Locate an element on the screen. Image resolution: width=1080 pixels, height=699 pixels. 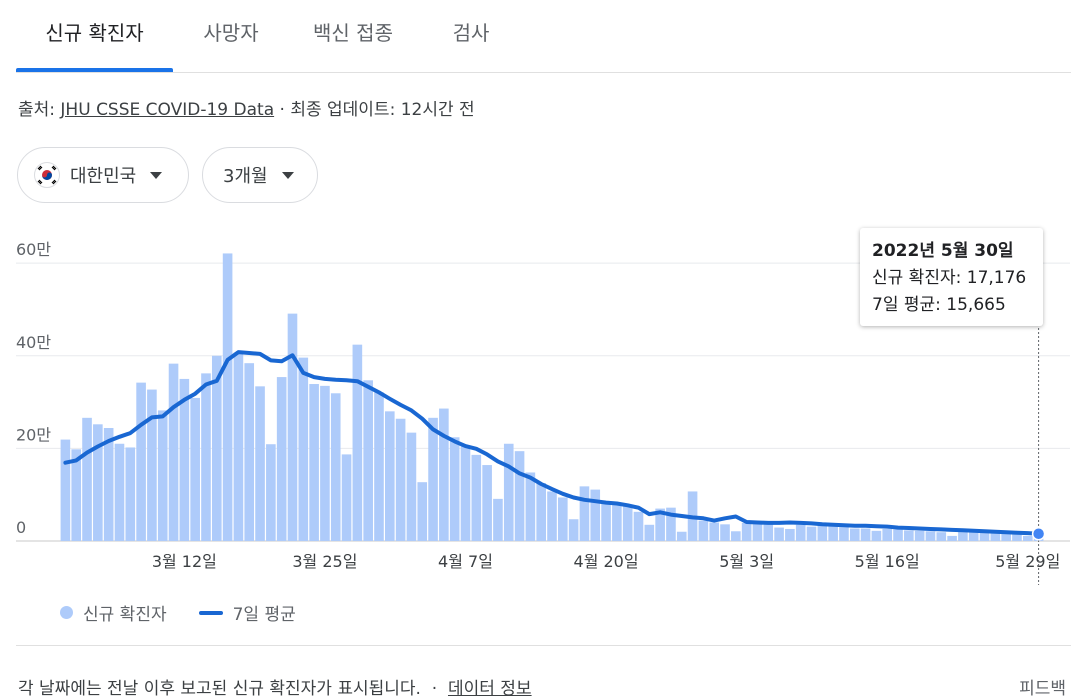
active-tab-indicator is located at coordinates (94, 70).